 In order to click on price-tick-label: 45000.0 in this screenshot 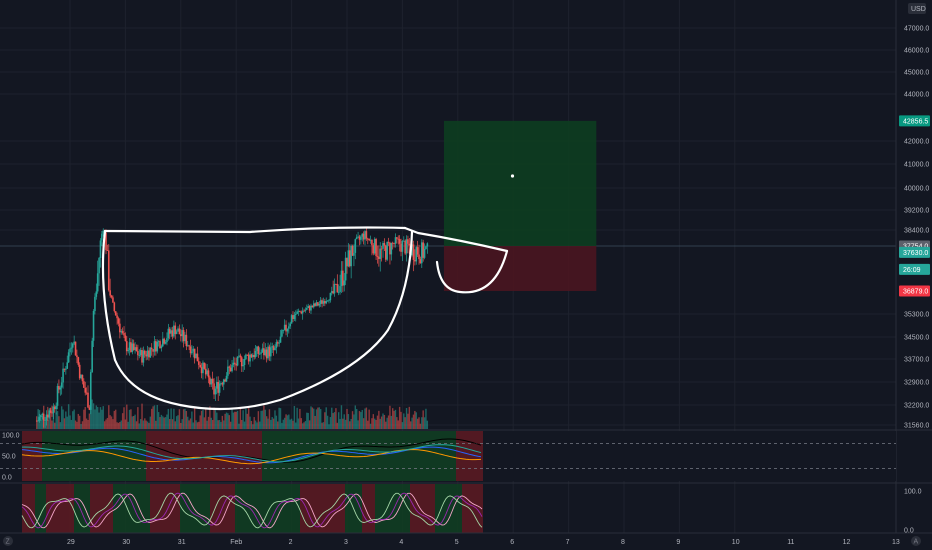, I will do `click(916, 73)`.